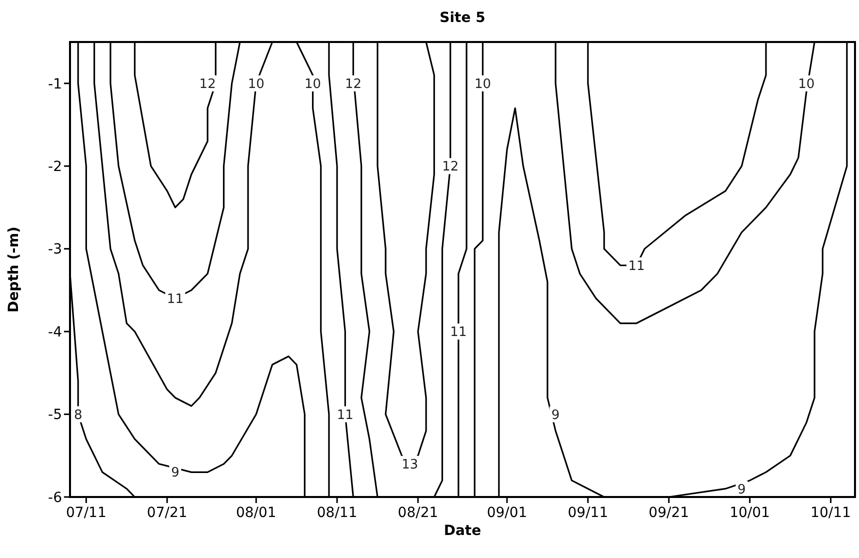  I want to click on x-tick-label: 07/11, so click(86, 513).